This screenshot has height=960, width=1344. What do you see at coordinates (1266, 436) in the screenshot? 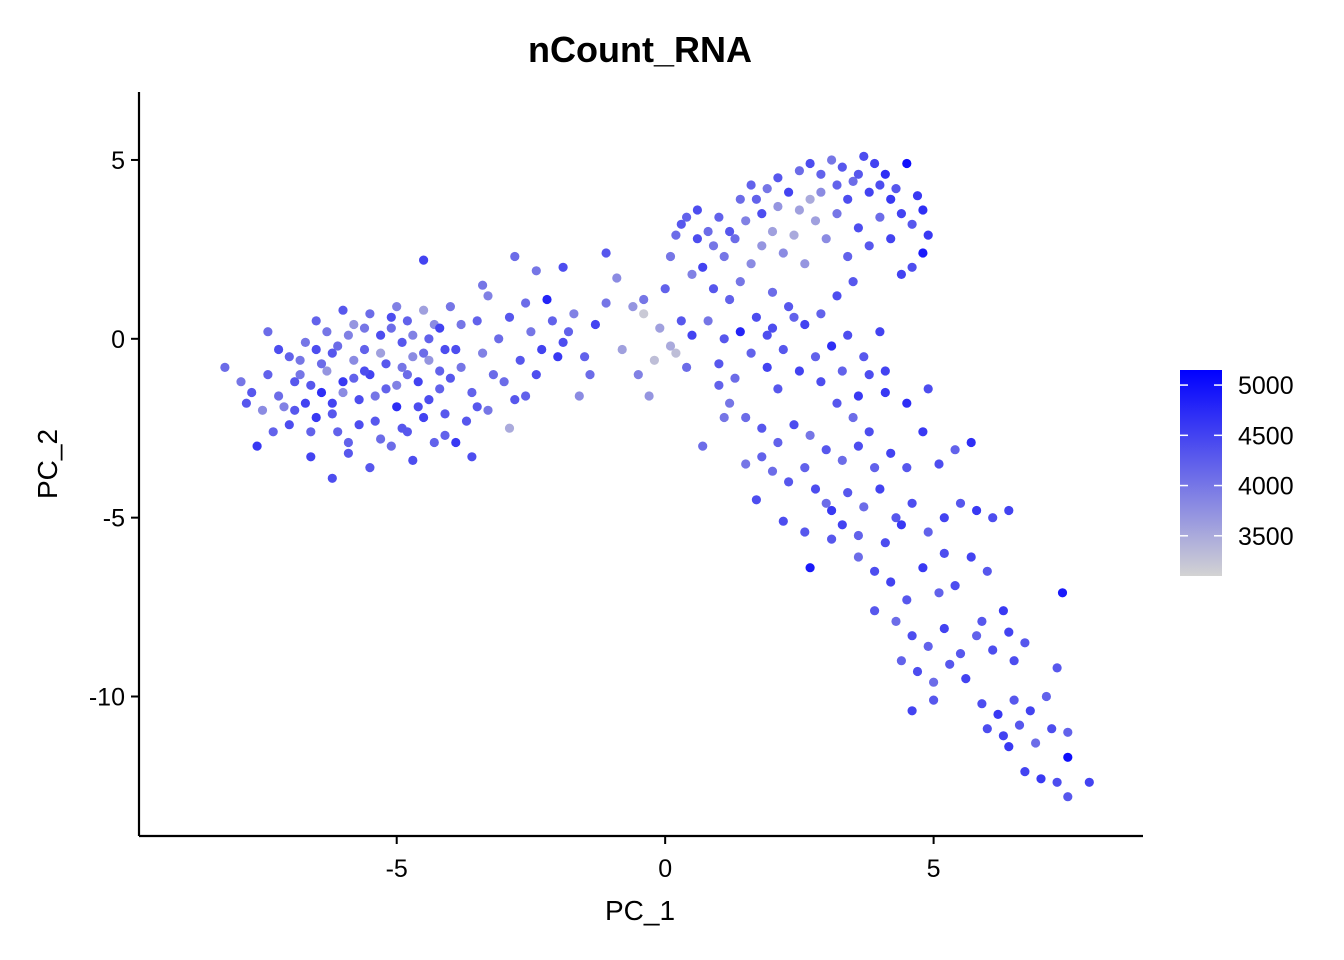
I see `colorbar-label: 4500` at bounding box center [1266, 436].